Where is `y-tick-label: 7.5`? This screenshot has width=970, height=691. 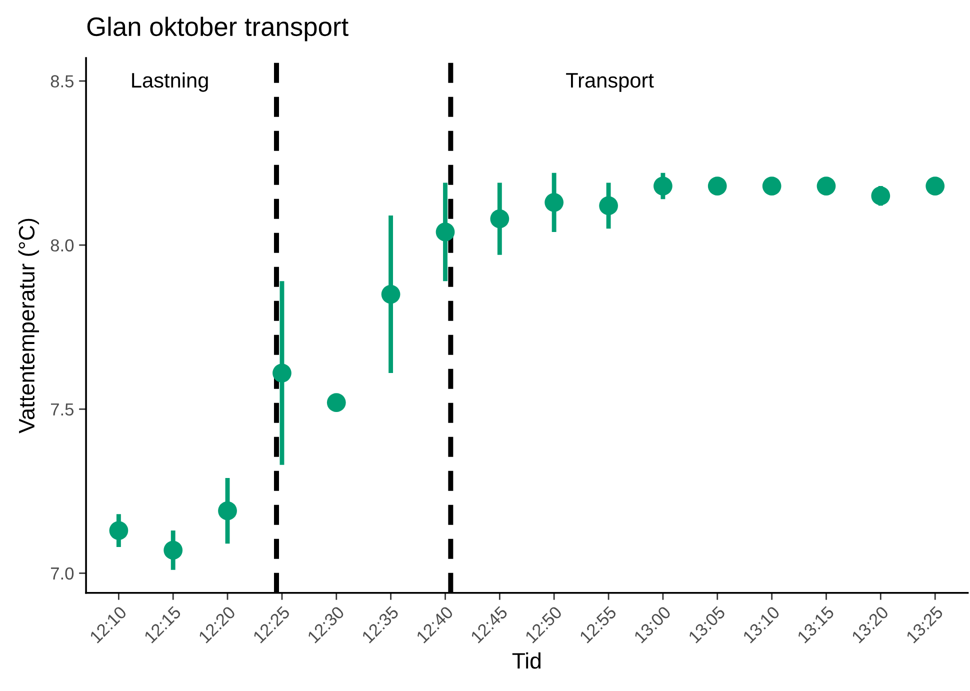 y-tick-label: 7.5 is located at coordinates (62, 409).